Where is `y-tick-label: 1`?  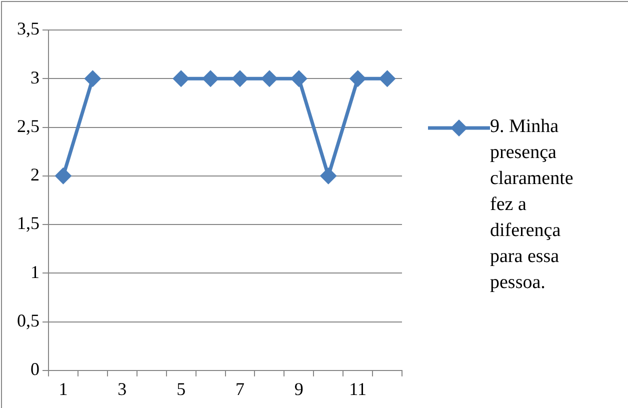
y-tick-label: 1 is located at coordinates (35, 272).